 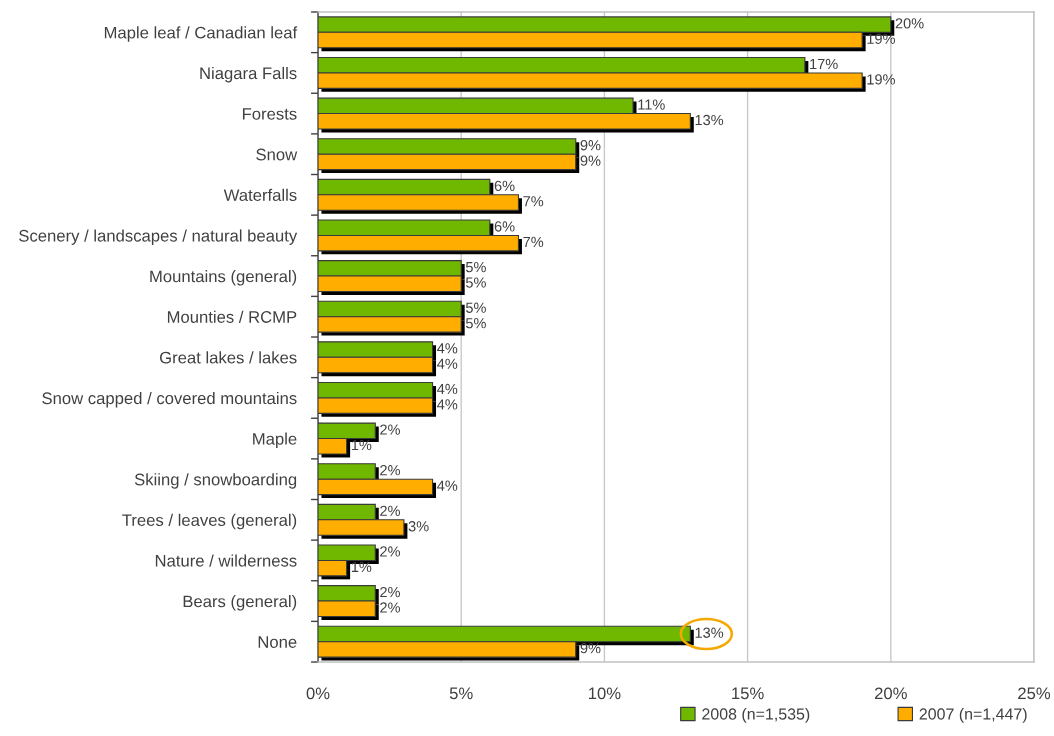 I want to click on data-label: 3%, so click(x=418, y=526).